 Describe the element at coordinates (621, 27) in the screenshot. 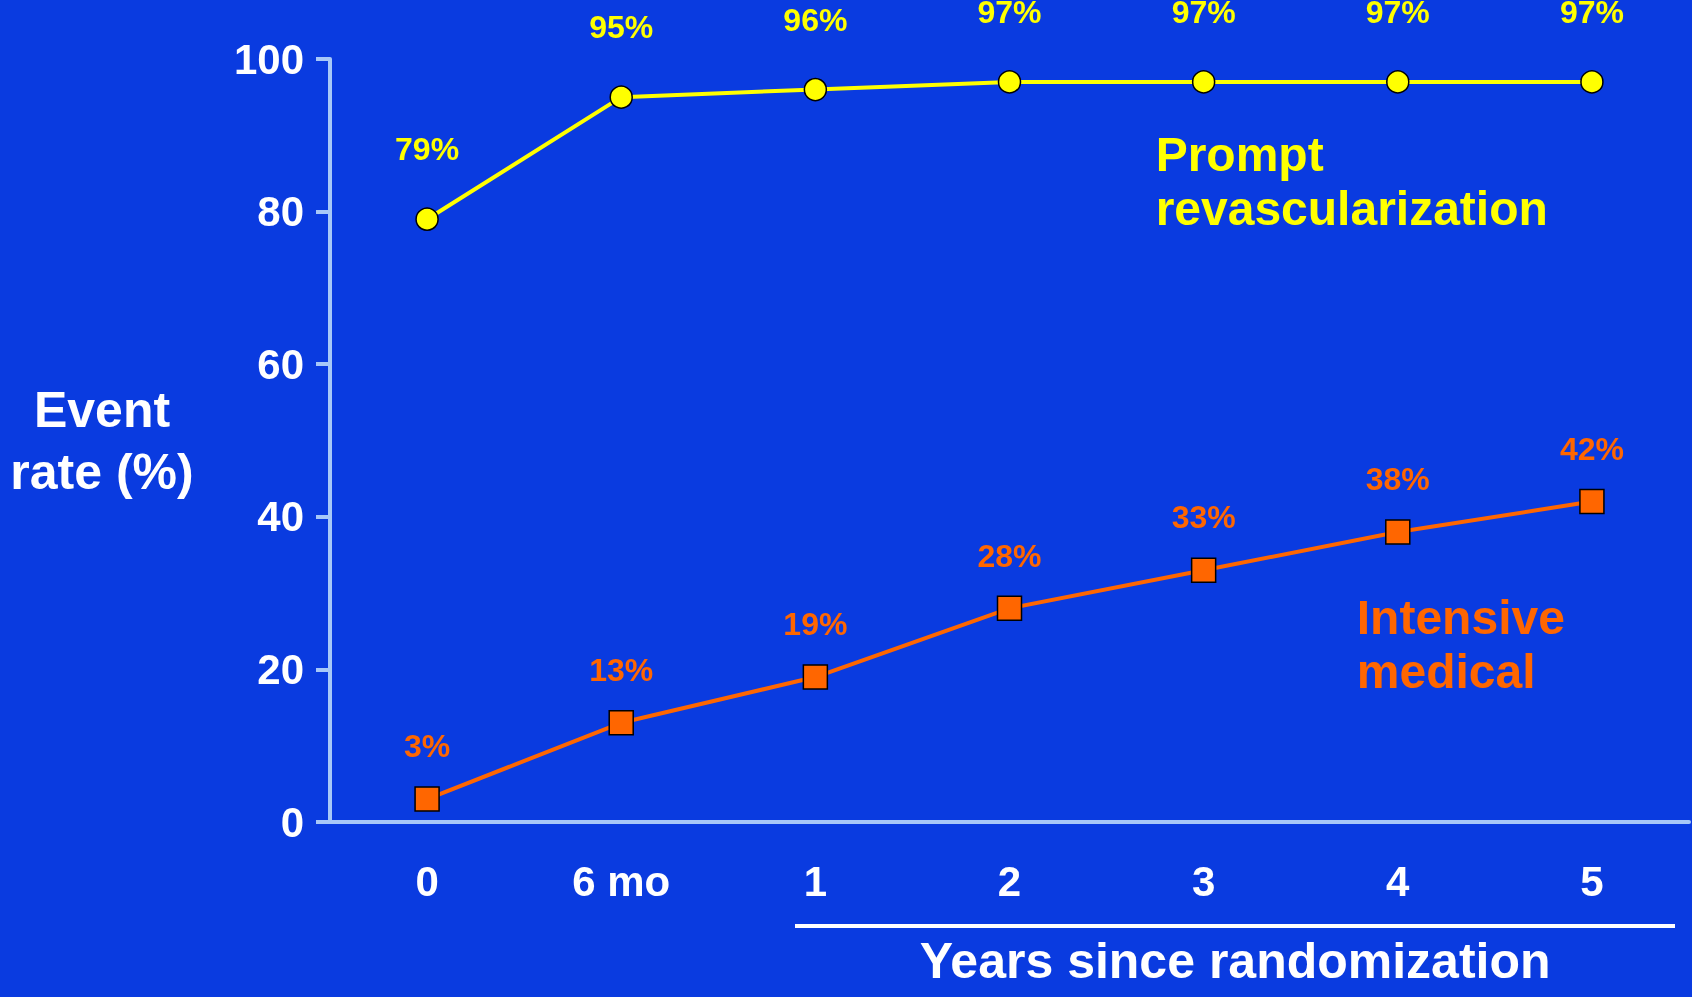

I see `data-label: 95%` at that location.